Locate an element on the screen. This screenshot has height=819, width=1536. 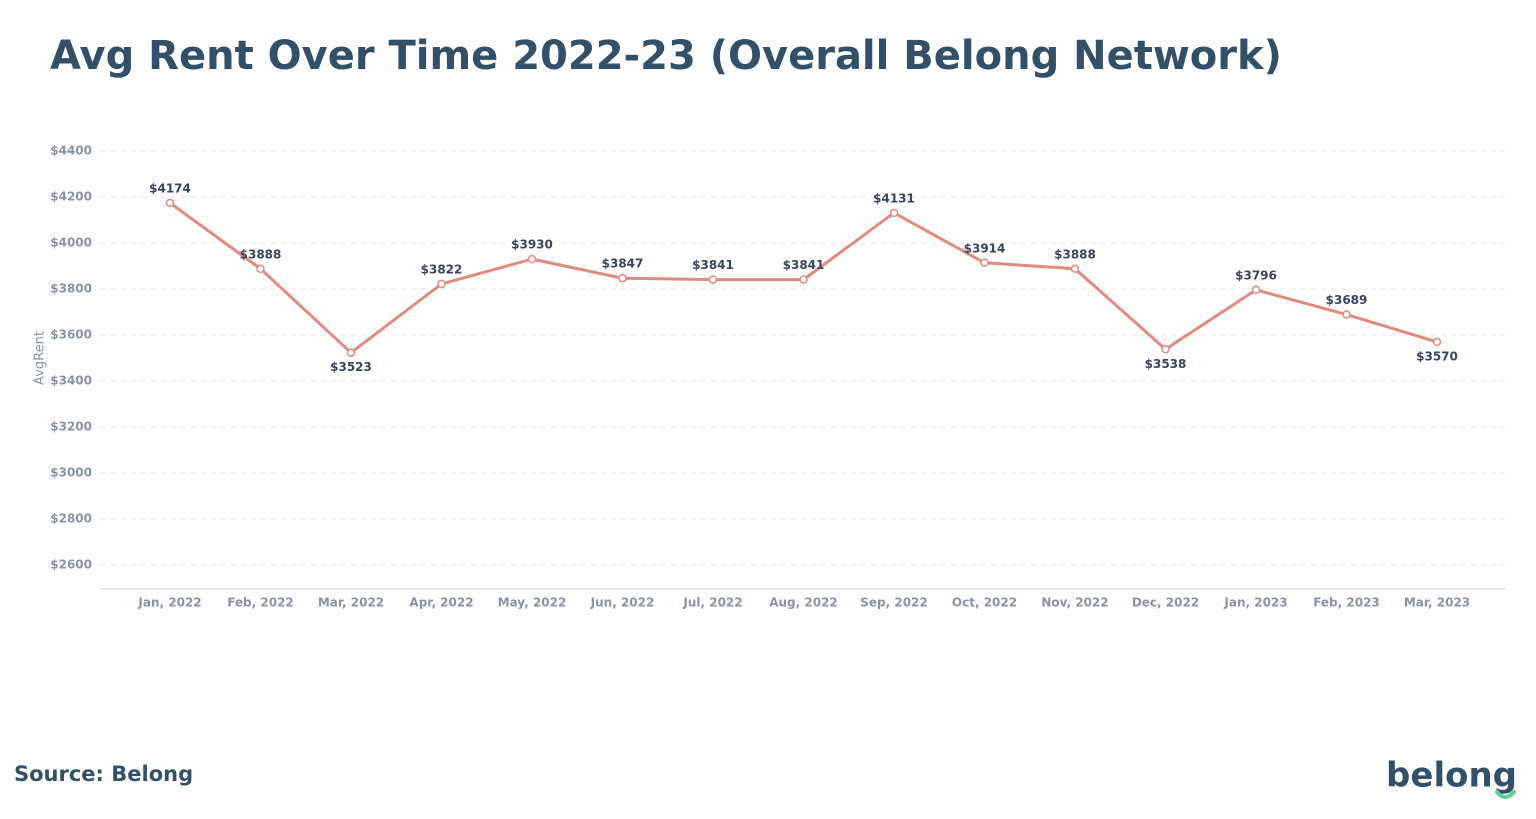
x-tick-label: Feb, 2023 is located at coordinates (1346, 603).